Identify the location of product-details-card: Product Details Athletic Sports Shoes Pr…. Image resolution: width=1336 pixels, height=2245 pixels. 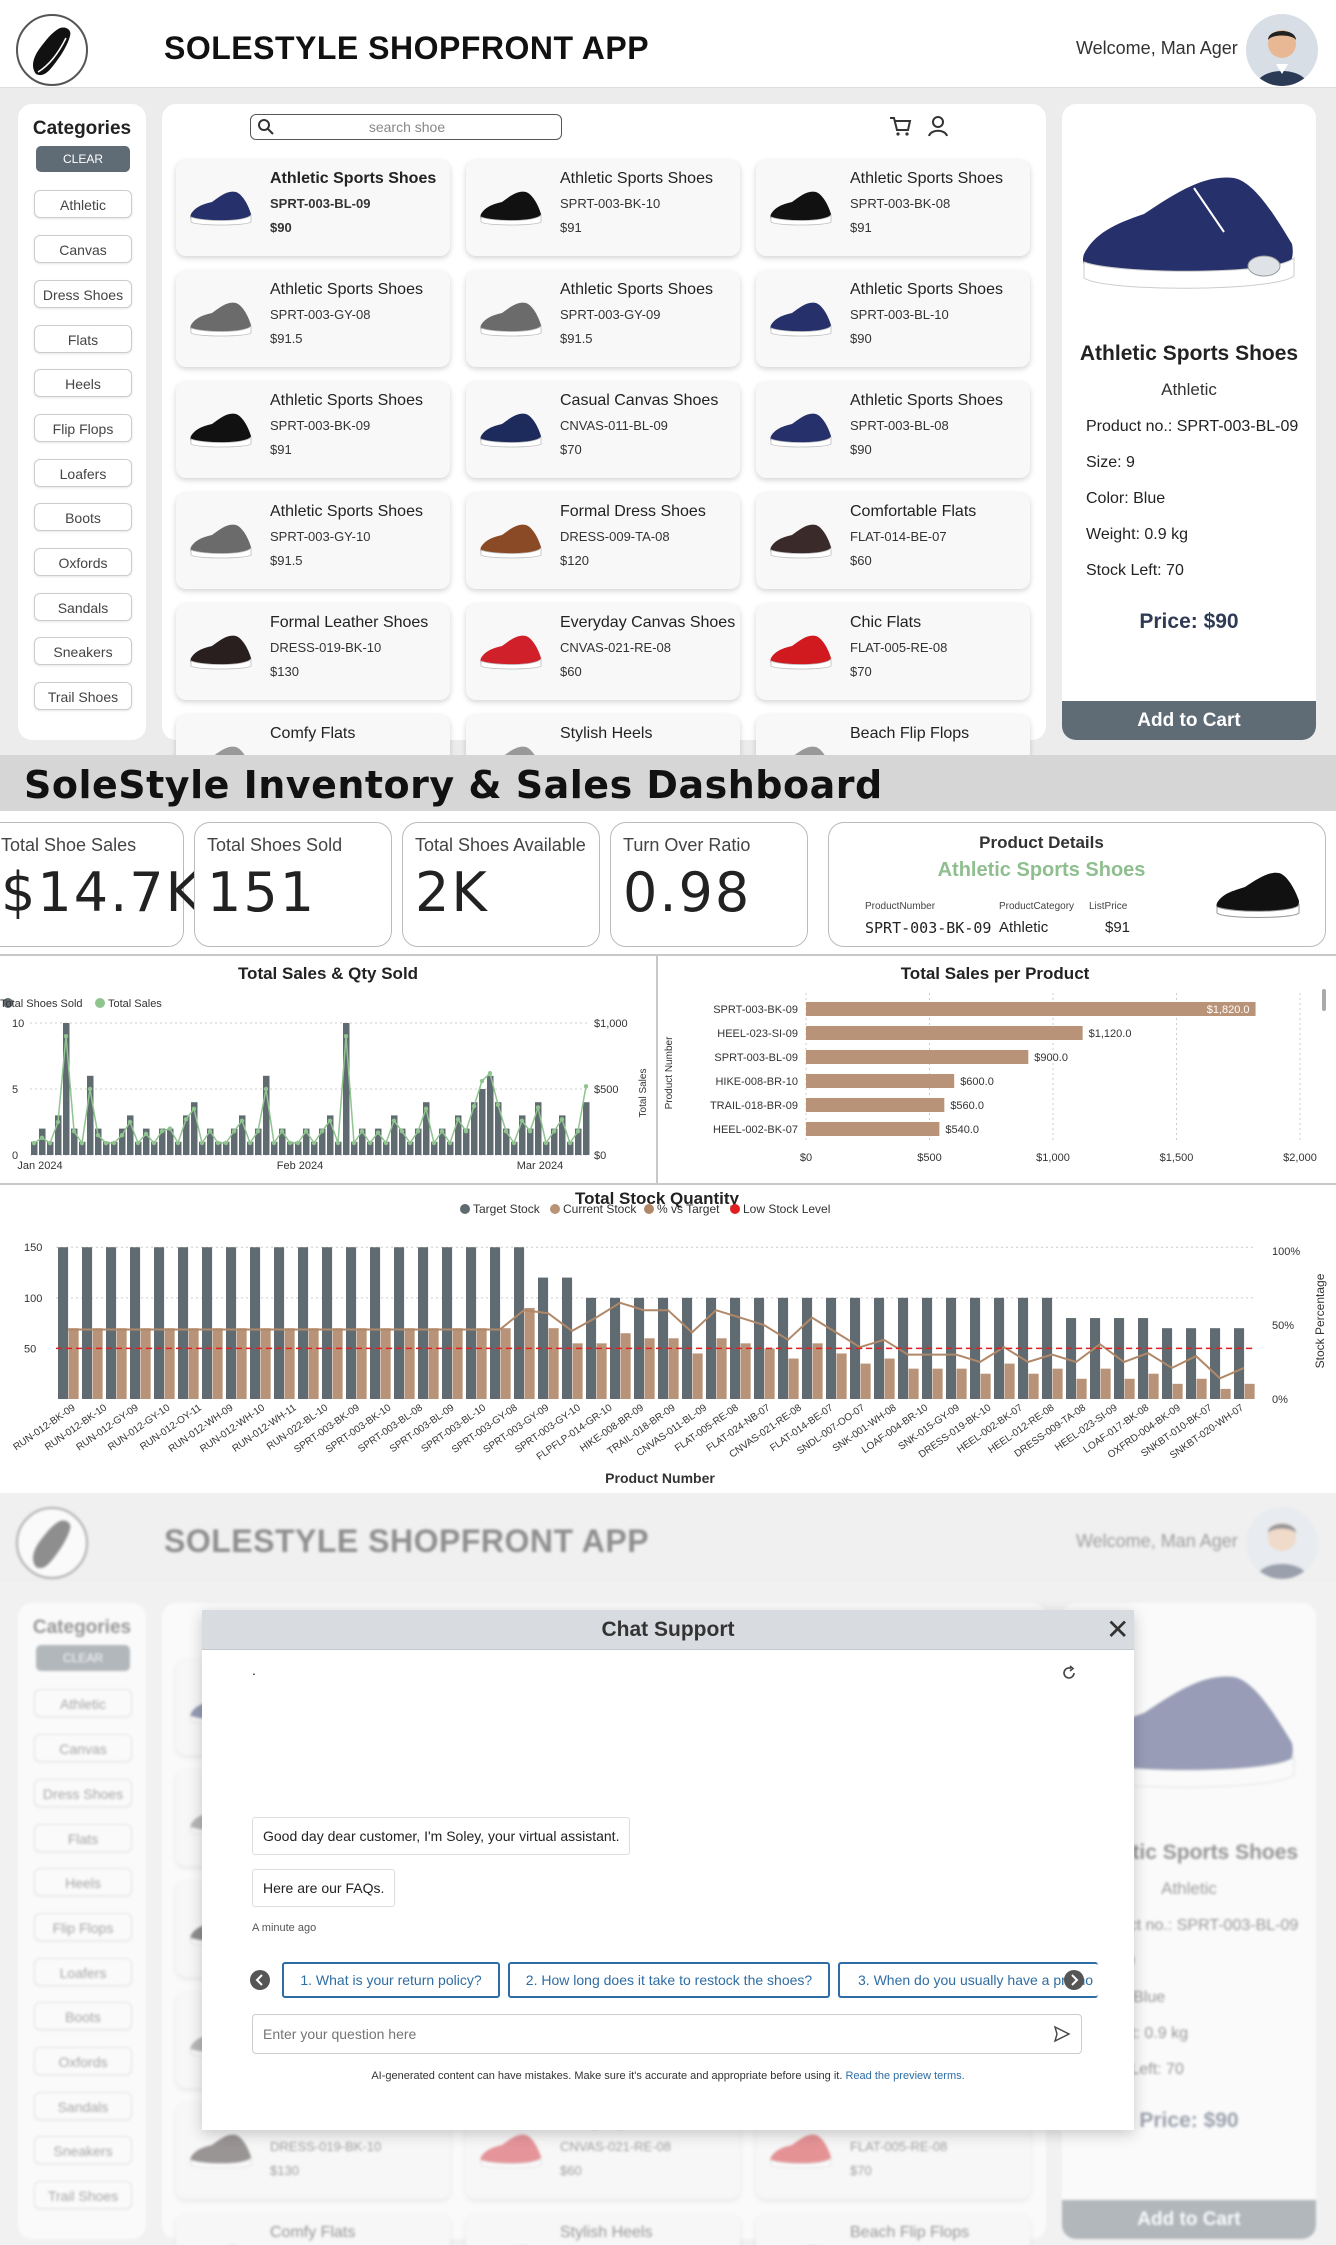
(1077, 884).